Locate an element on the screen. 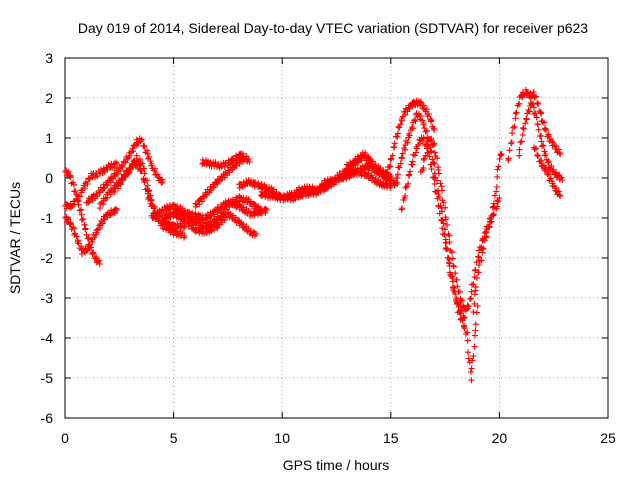 This screenshot has width=640, height=480. x-tick-label: 25 is located at coordinates (608, 438).